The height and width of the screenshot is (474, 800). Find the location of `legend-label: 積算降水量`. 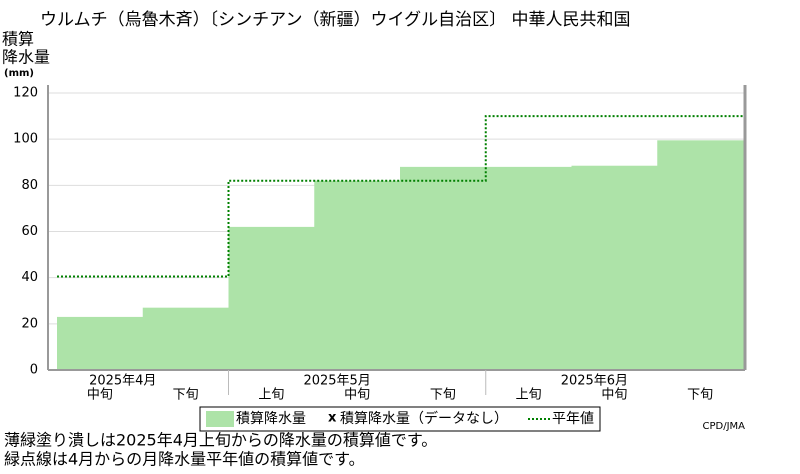

legend-label: 積算降水量 is located at coordinates (271, 419).